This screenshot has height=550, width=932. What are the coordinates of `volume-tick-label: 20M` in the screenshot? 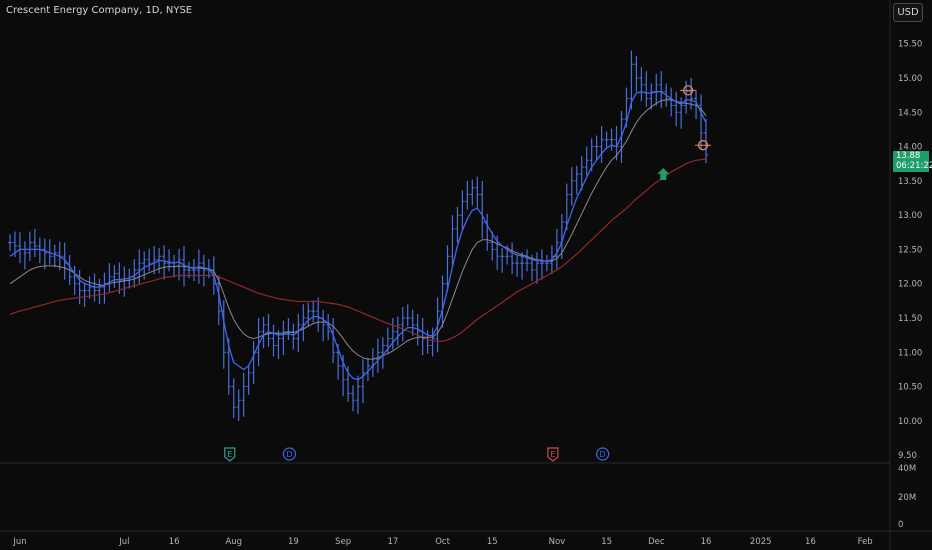 It's located at (907, 498).